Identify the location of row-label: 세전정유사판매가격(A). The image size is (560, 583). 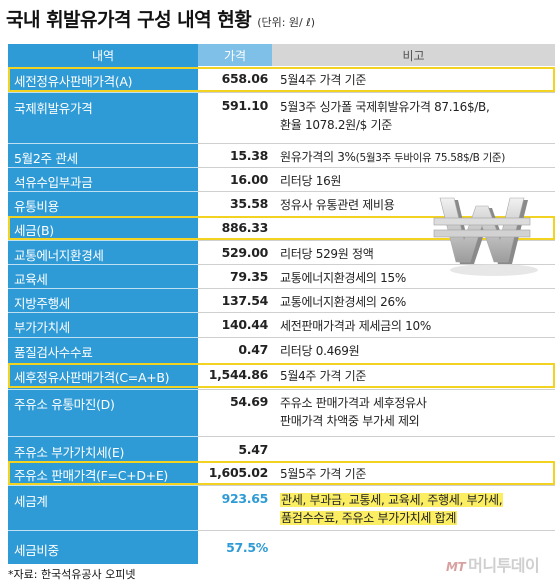
(73, 81).